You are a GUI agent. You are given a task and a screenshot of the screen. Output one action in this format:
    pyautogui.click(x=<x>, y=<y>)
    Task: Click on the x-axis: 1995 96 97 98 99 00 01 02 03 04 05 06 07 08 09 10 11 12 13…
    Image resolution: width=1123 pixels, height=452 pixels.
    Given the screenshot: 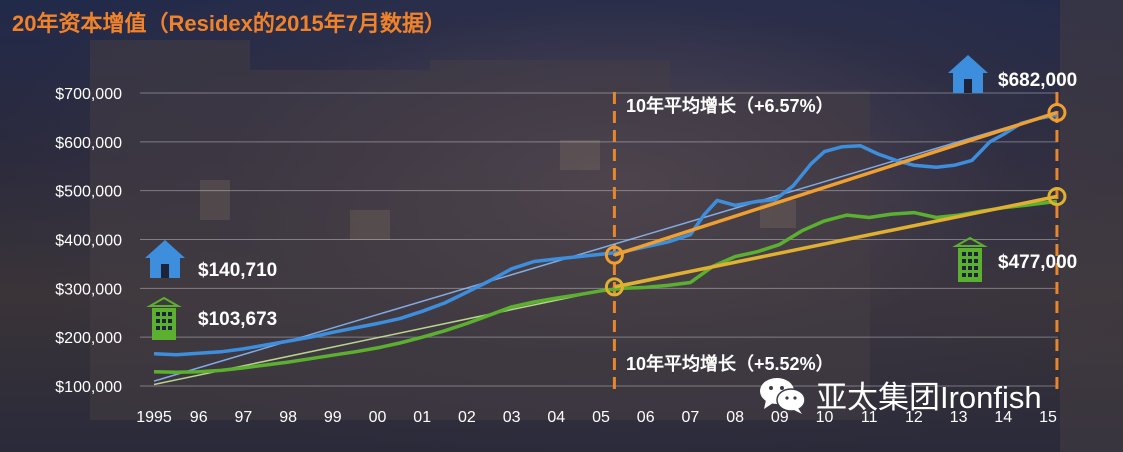 What is the action you would take?
    pyautogui.click(x=596, y=417)
    